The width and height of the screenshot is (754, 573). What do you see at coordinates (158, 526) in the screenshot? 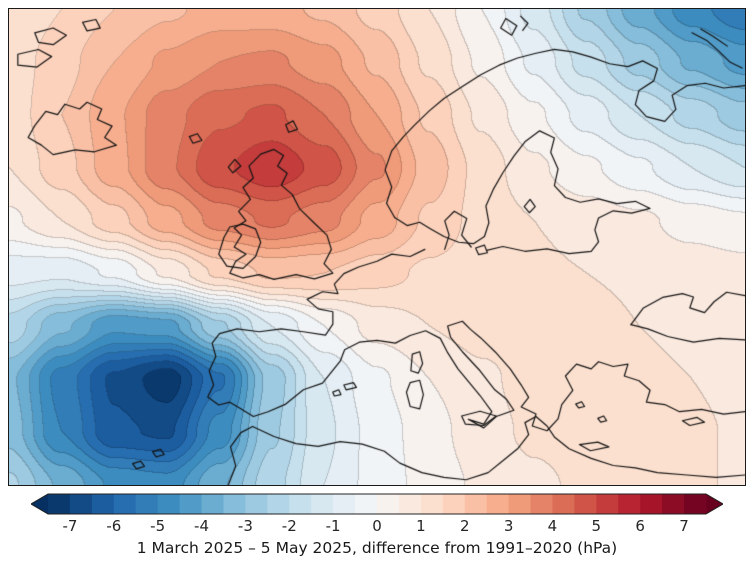
I see `colorbar-tick-label: -5` at bounding box center [158, 526].